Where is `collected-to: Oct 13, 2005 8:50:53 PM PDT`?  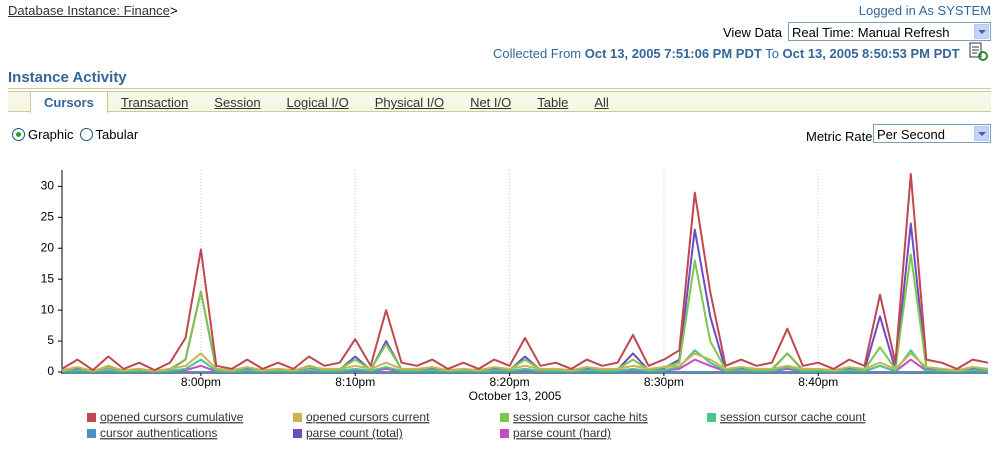 collected-to: Oct 13, 2005 8:50:53 PM PDT is located at coordinates (871, 53).